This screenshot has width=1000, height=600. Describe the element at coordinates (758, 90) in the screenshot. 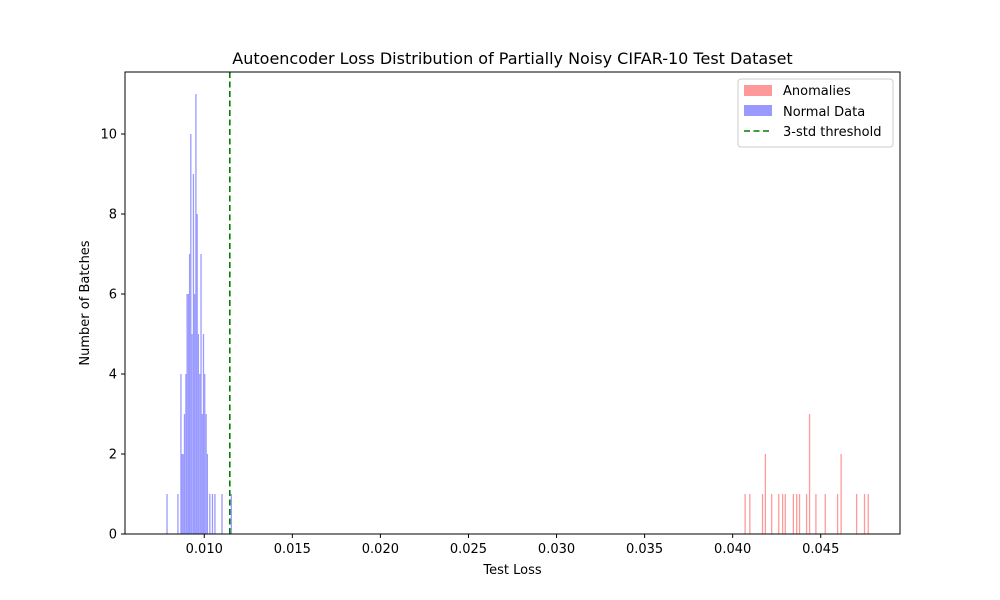

I see `legend-swatch-anomalies` at that location.